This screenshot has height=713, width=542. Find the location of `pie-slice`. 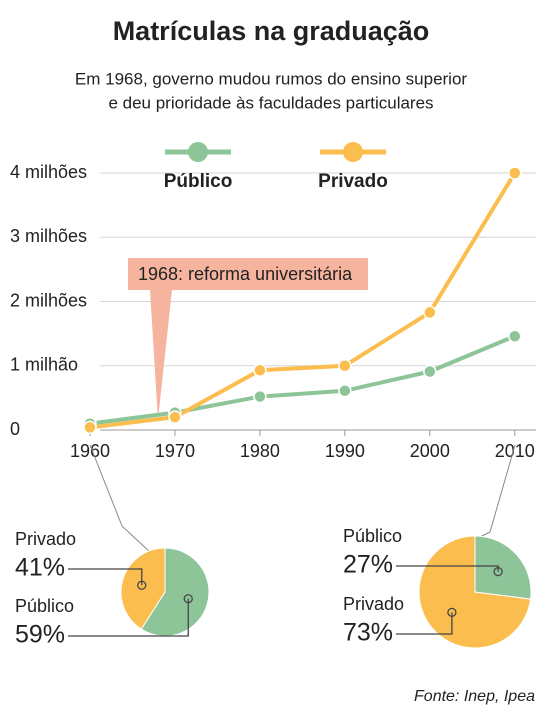

pie-slice is located at coordinates (503, 567).